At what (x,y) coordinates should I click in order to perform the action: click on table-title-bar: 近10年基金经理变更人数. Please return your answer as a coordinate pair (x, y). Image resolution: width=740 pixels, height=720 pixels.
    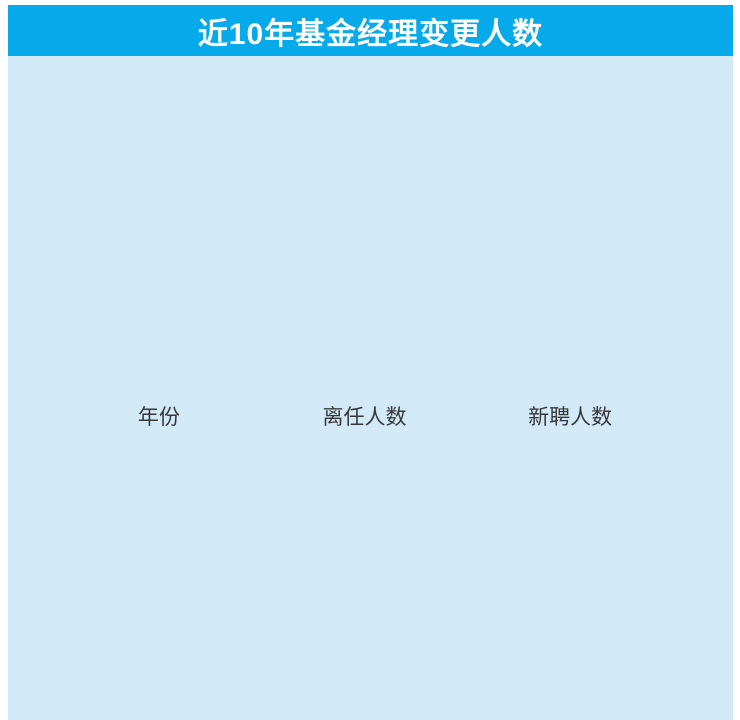
    Looking at the image, I should click on (370, 30).